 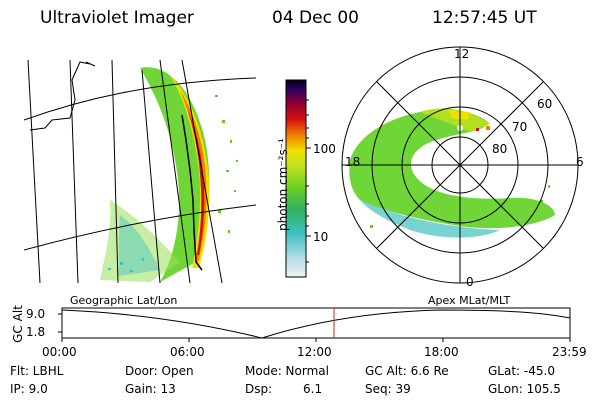 What do you see at coordinates (117, 18) in the screenshot?
I see `instrument-title: Ultraviolet Imager` at bounding box center [117, 18].